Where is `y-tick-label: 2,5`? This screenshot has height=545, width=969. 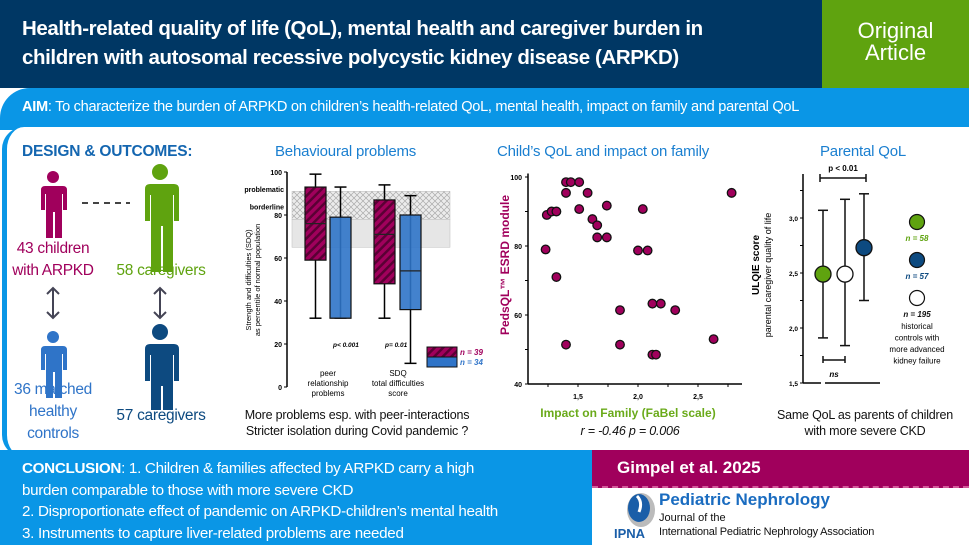 y-tick-label: 2,5 is located at coordinates (793, 274).